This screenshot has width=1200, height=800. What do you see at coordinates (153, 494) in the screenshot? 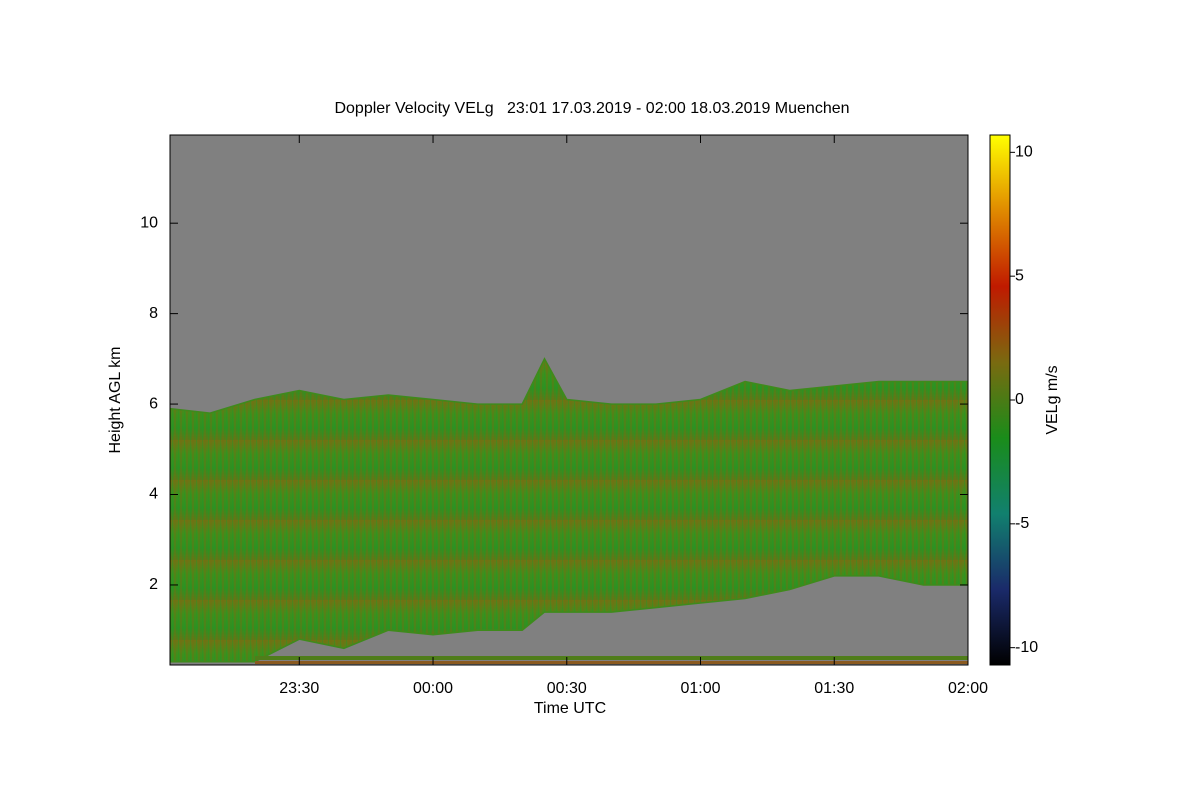
I see `y-tick-label: 4` at bounding box center [153, 494].